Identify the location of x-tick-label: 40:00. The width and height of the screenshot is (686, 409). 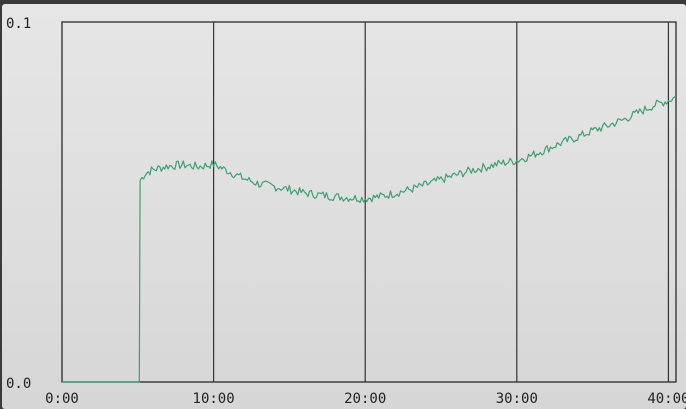
(666, 399).